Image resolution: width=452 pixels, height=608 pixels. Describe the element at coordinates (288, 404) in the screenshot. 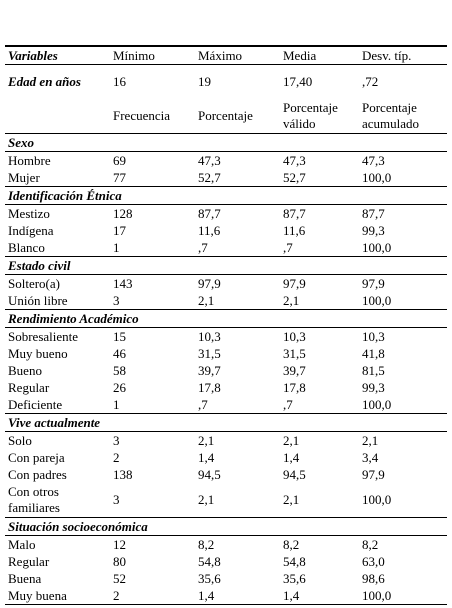

I see `cell: ,7` at that location.